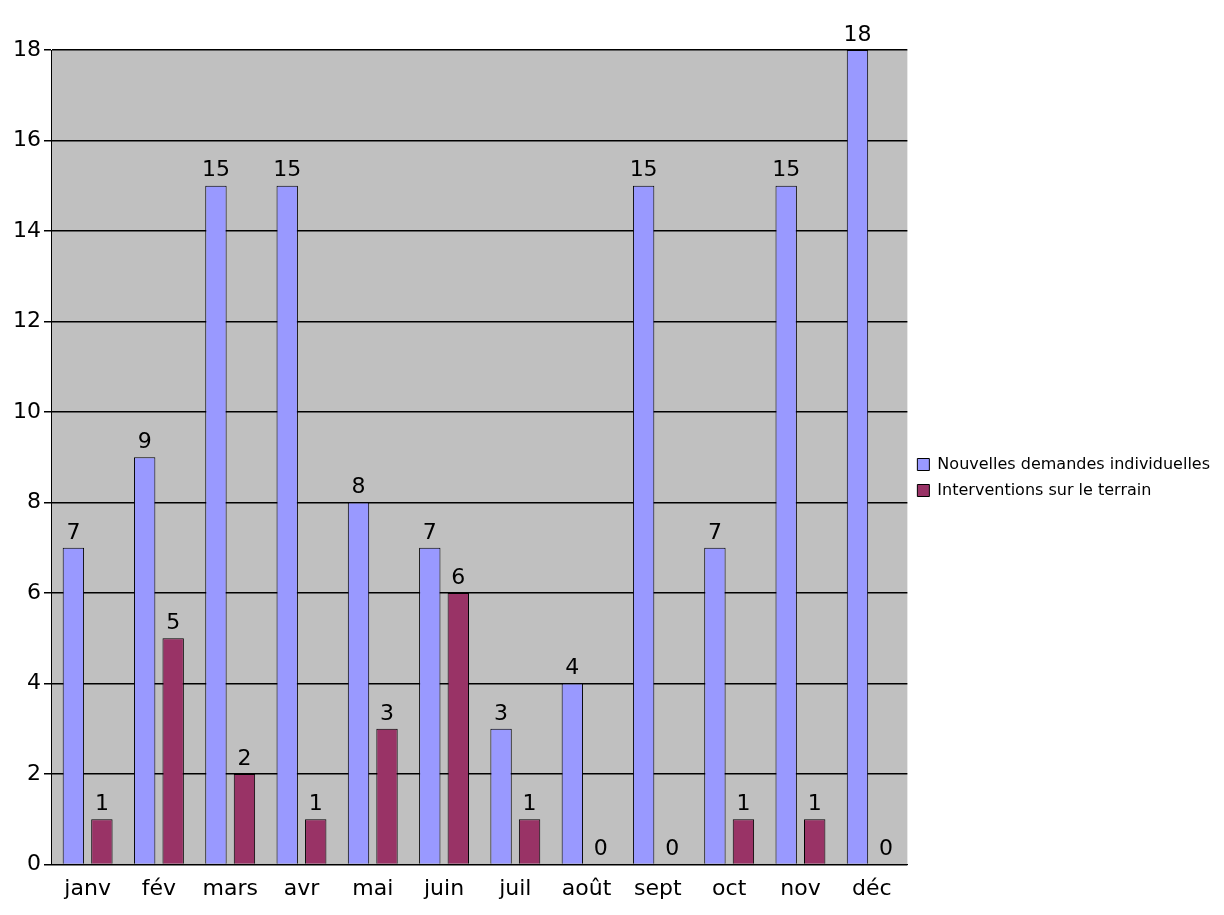  I want to click on x-tick-label: juin, so click(443, 887).